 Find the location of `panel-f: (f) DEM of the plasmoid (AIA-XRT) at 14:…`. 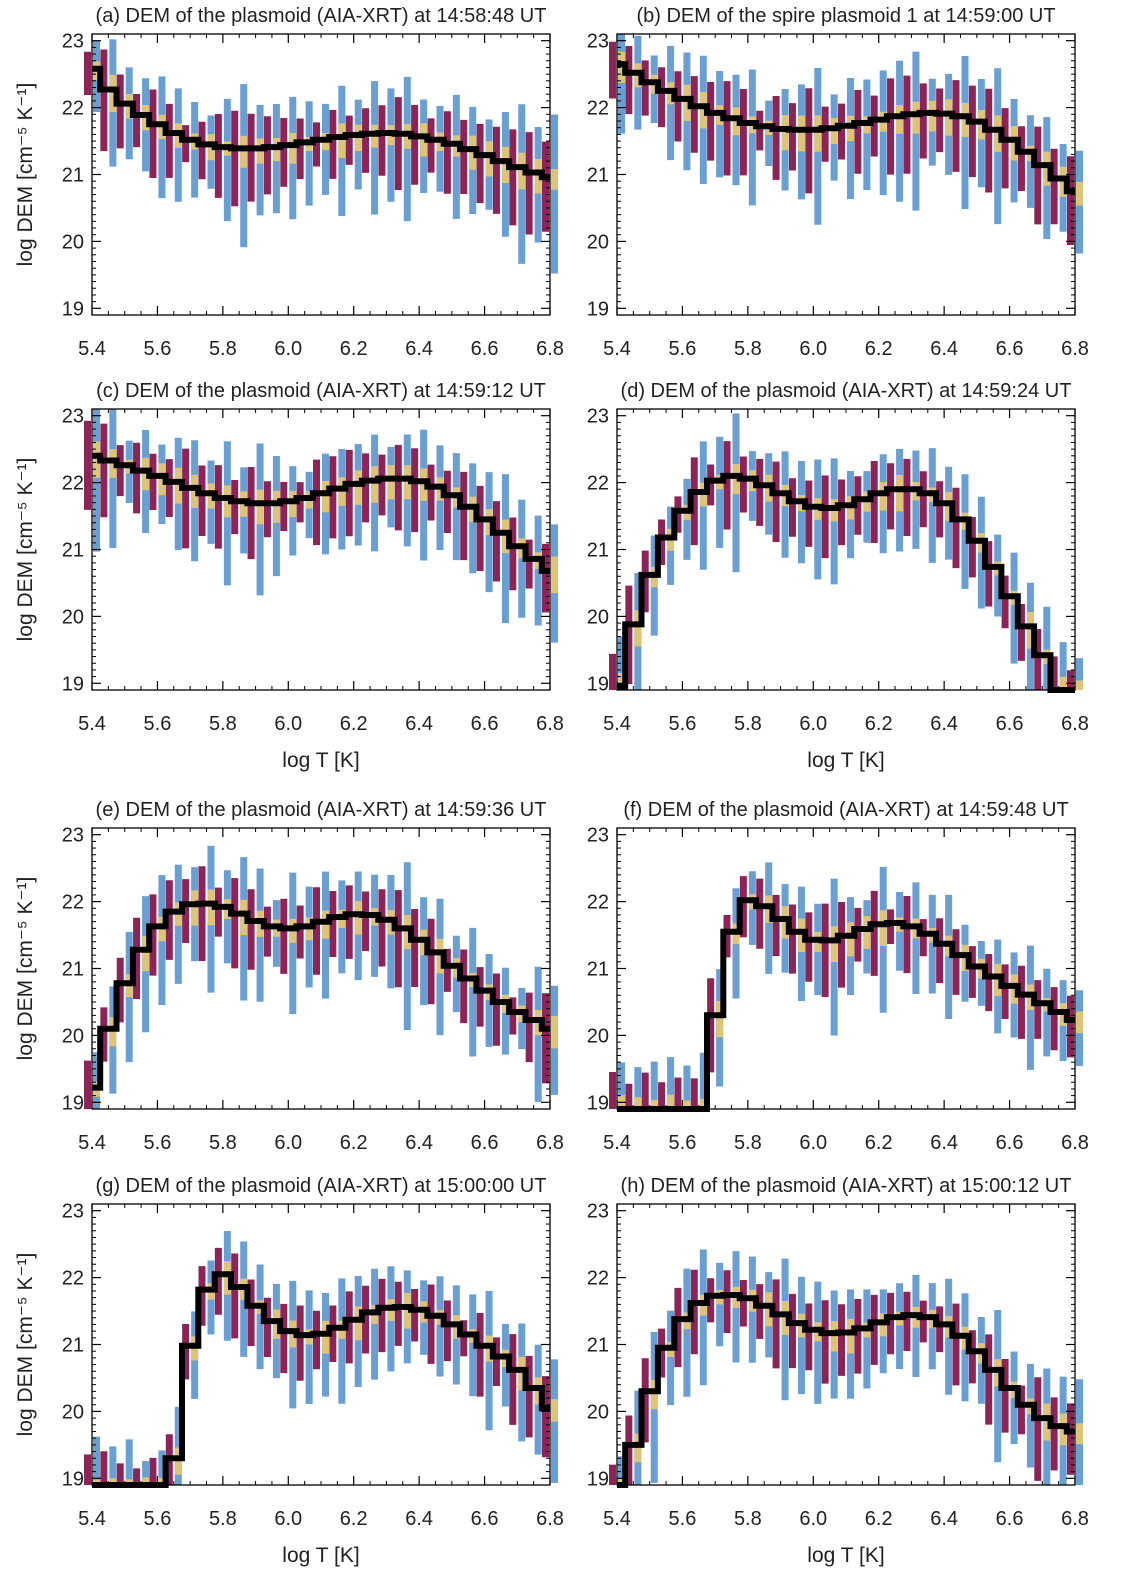

panel-f: (f) DEM of the plasmoid (AIA-XRT) at 14:… is located at coordinates (838, 976).